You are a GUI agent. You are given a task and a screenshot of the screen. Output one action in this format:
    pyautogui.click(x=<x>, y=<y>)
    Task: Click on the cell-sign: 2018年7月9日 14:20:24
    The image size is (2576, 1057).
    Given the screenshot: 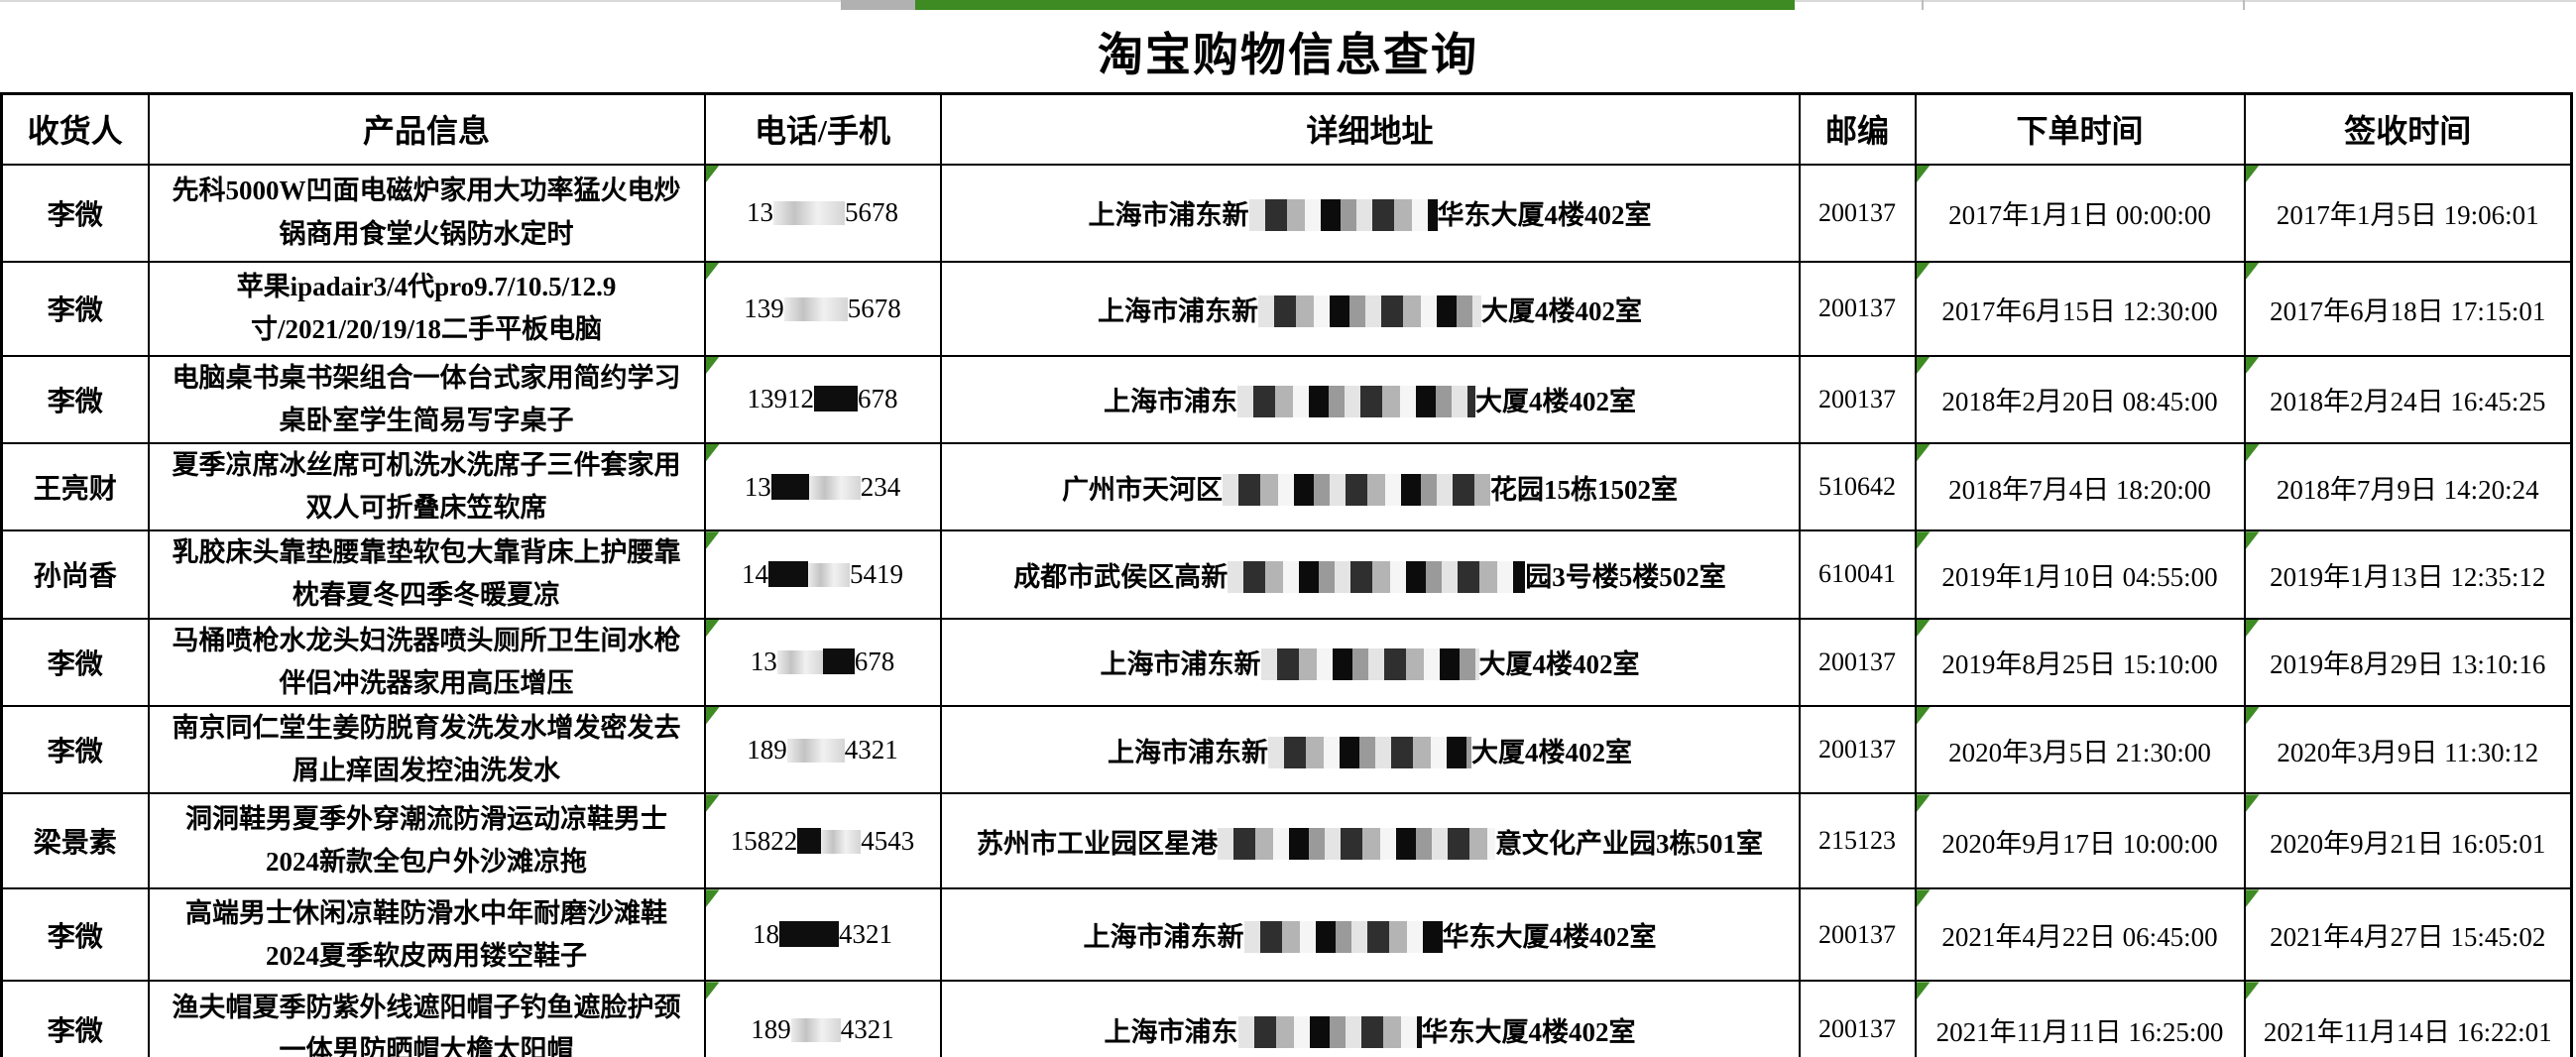 What is the action you would take?
    pyautogui.click(x=2408, y=486)
    